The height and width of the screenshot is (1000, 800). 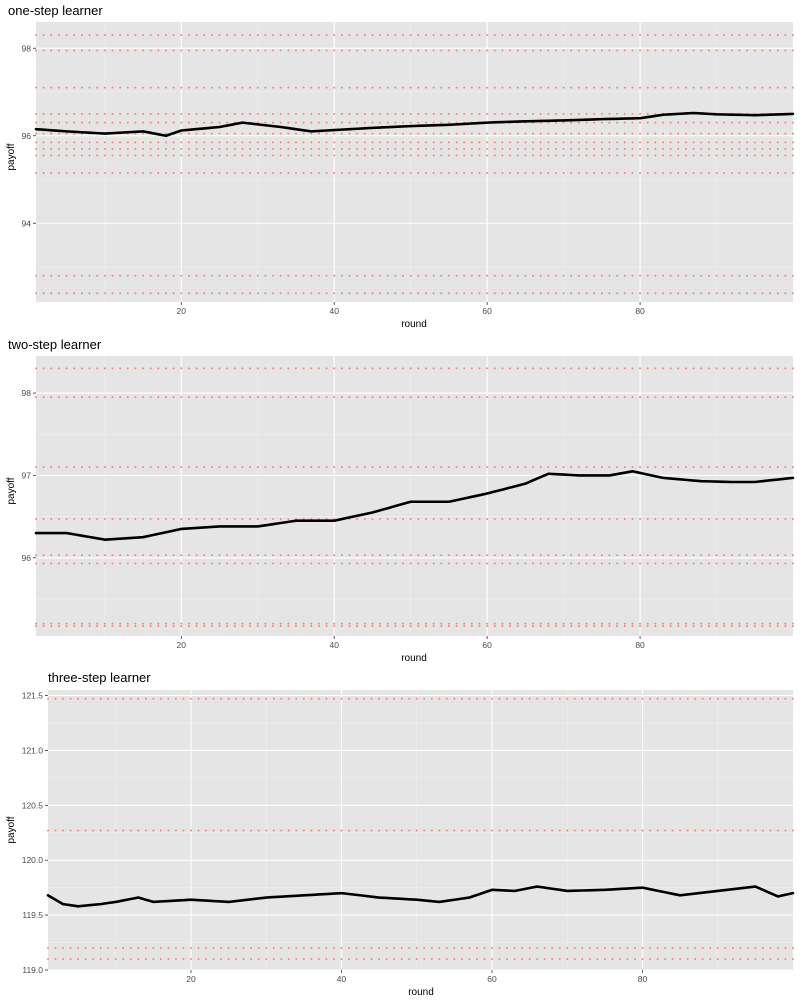 I want to click on panel-3-y-tick-label: 120.0, so click(x=33, y=860).